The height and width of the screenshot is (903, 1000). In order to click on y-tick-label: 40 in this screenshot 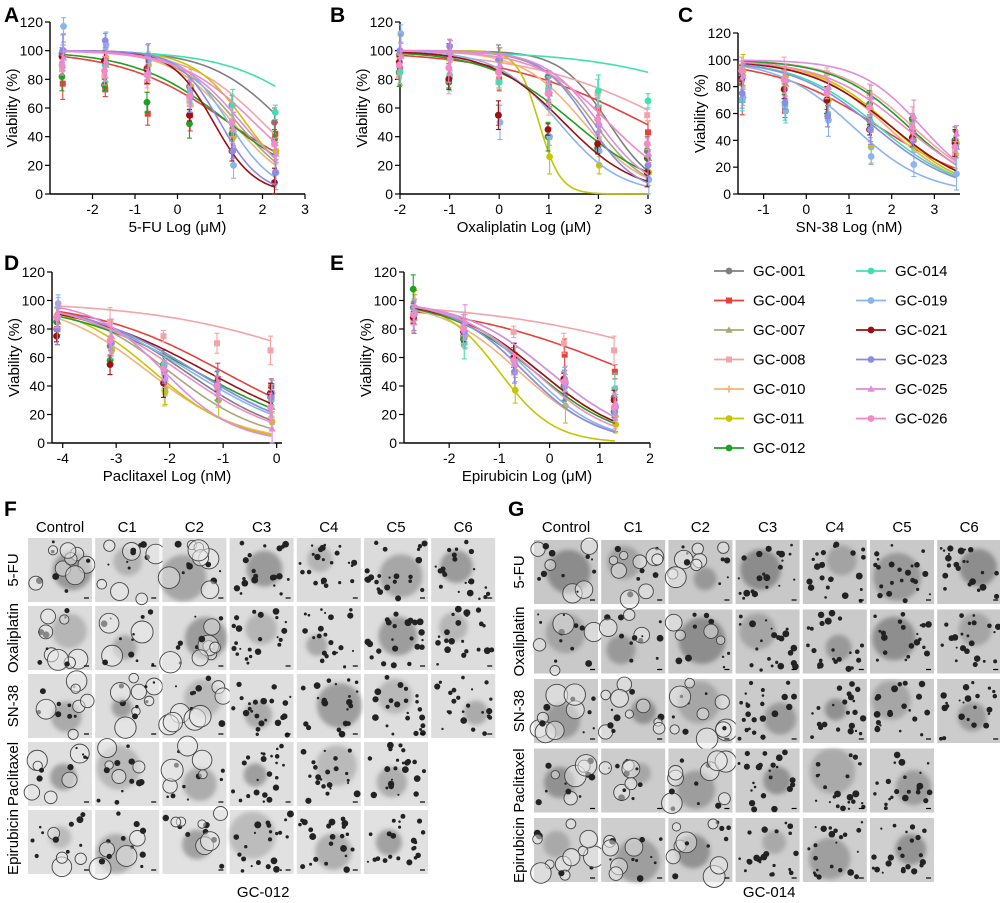, I will do `click(723, 140)`.